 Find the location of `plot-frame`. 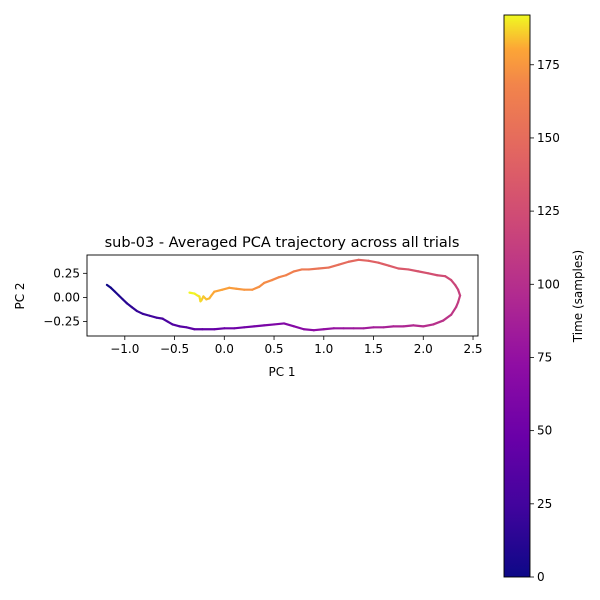

plot-frame is located at coordinates (282, 295).